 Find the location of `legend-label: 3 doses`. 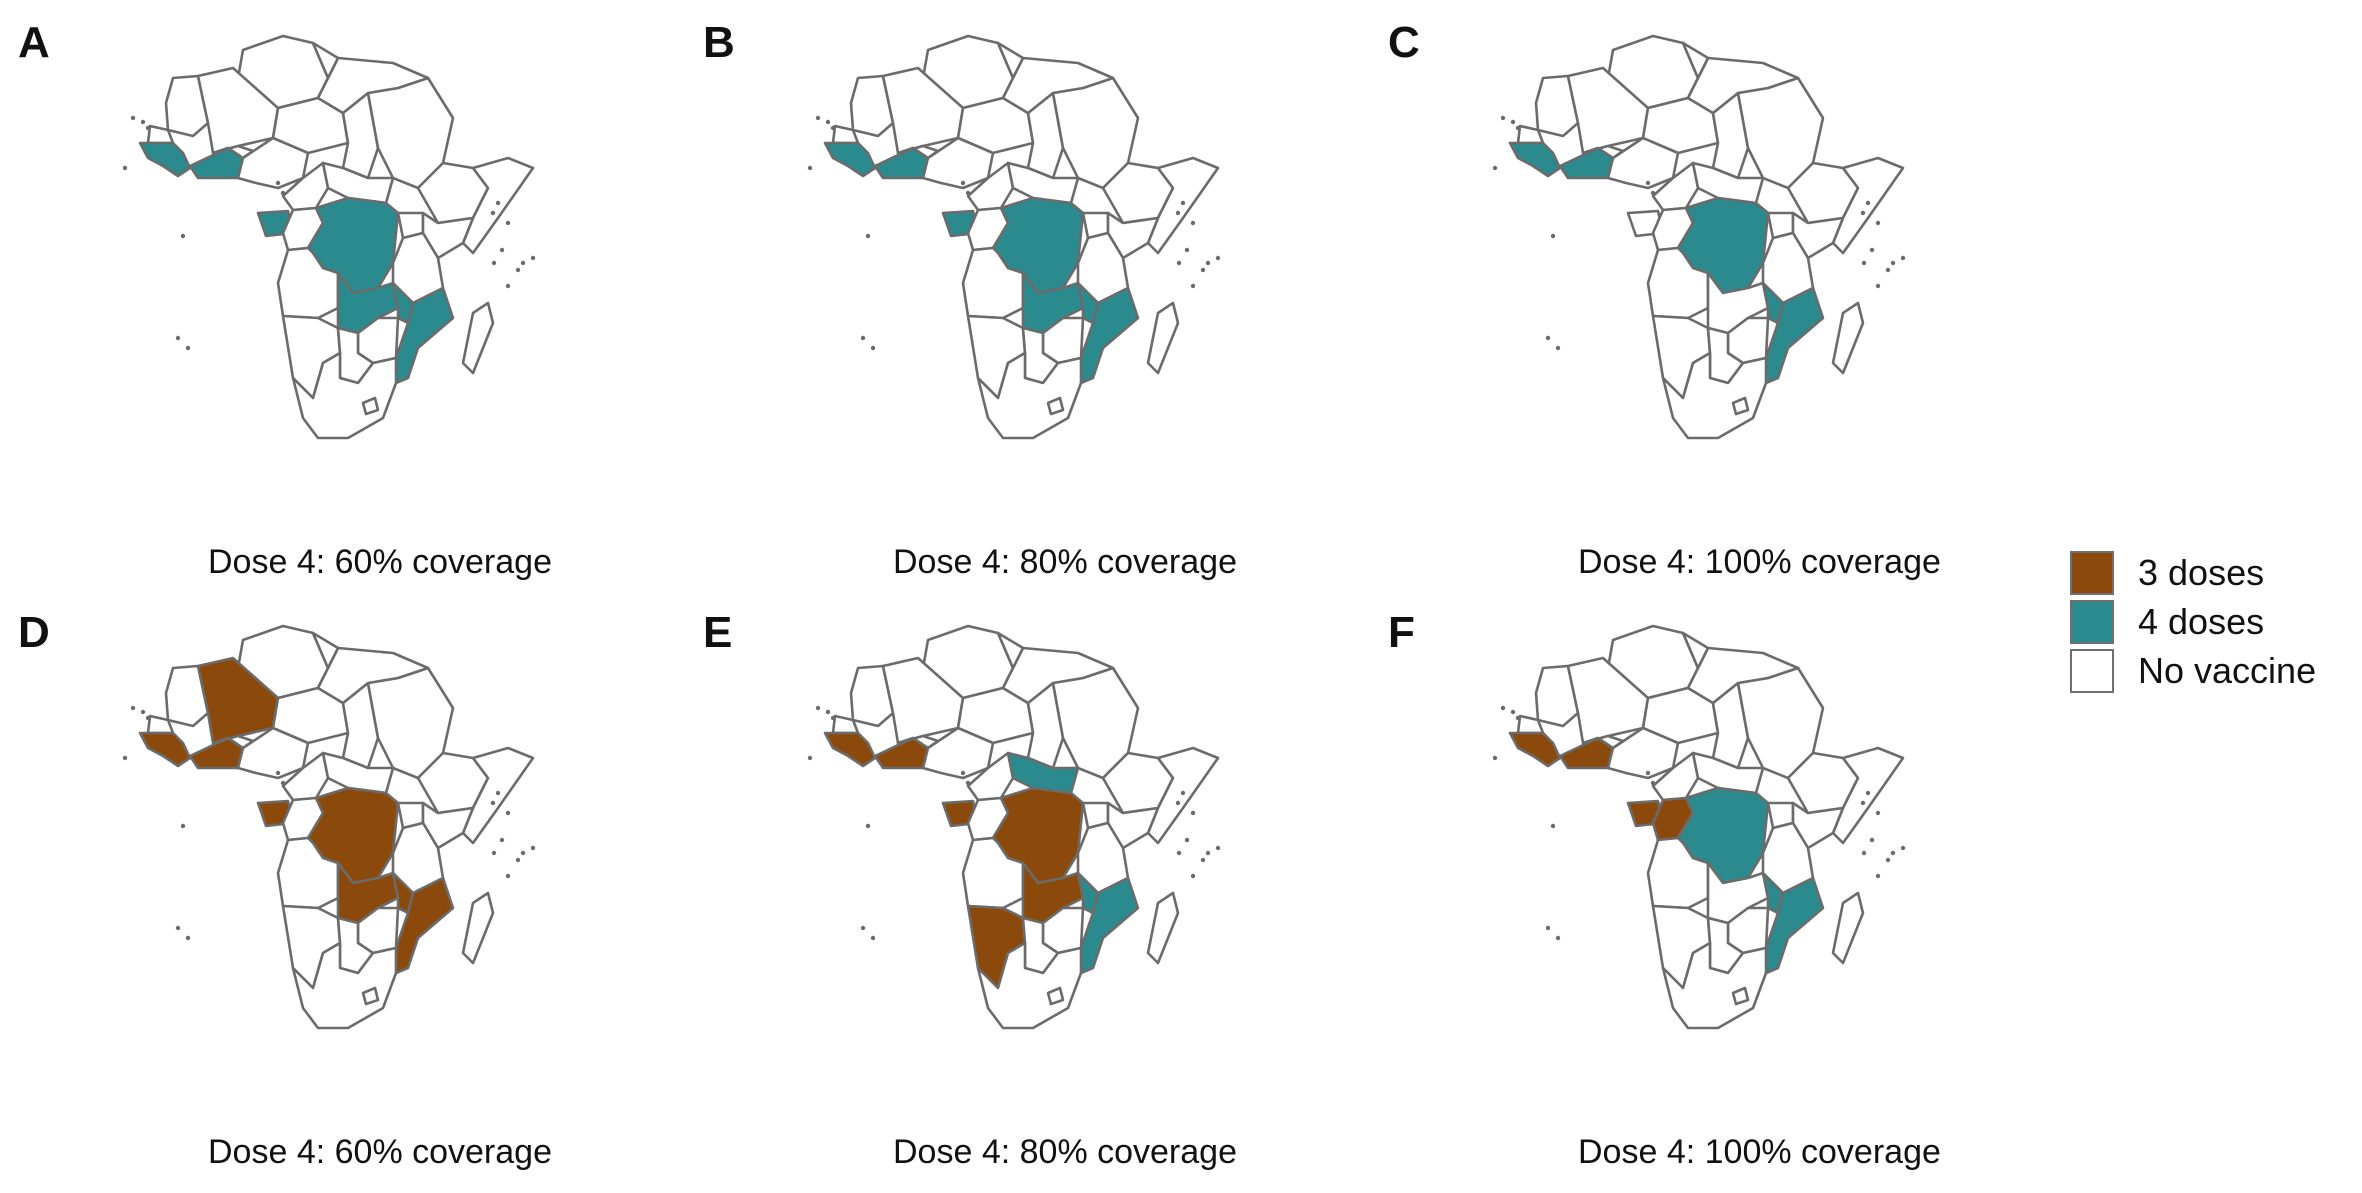

legend-label: 3 doses is located at coordinates (2201, 572).